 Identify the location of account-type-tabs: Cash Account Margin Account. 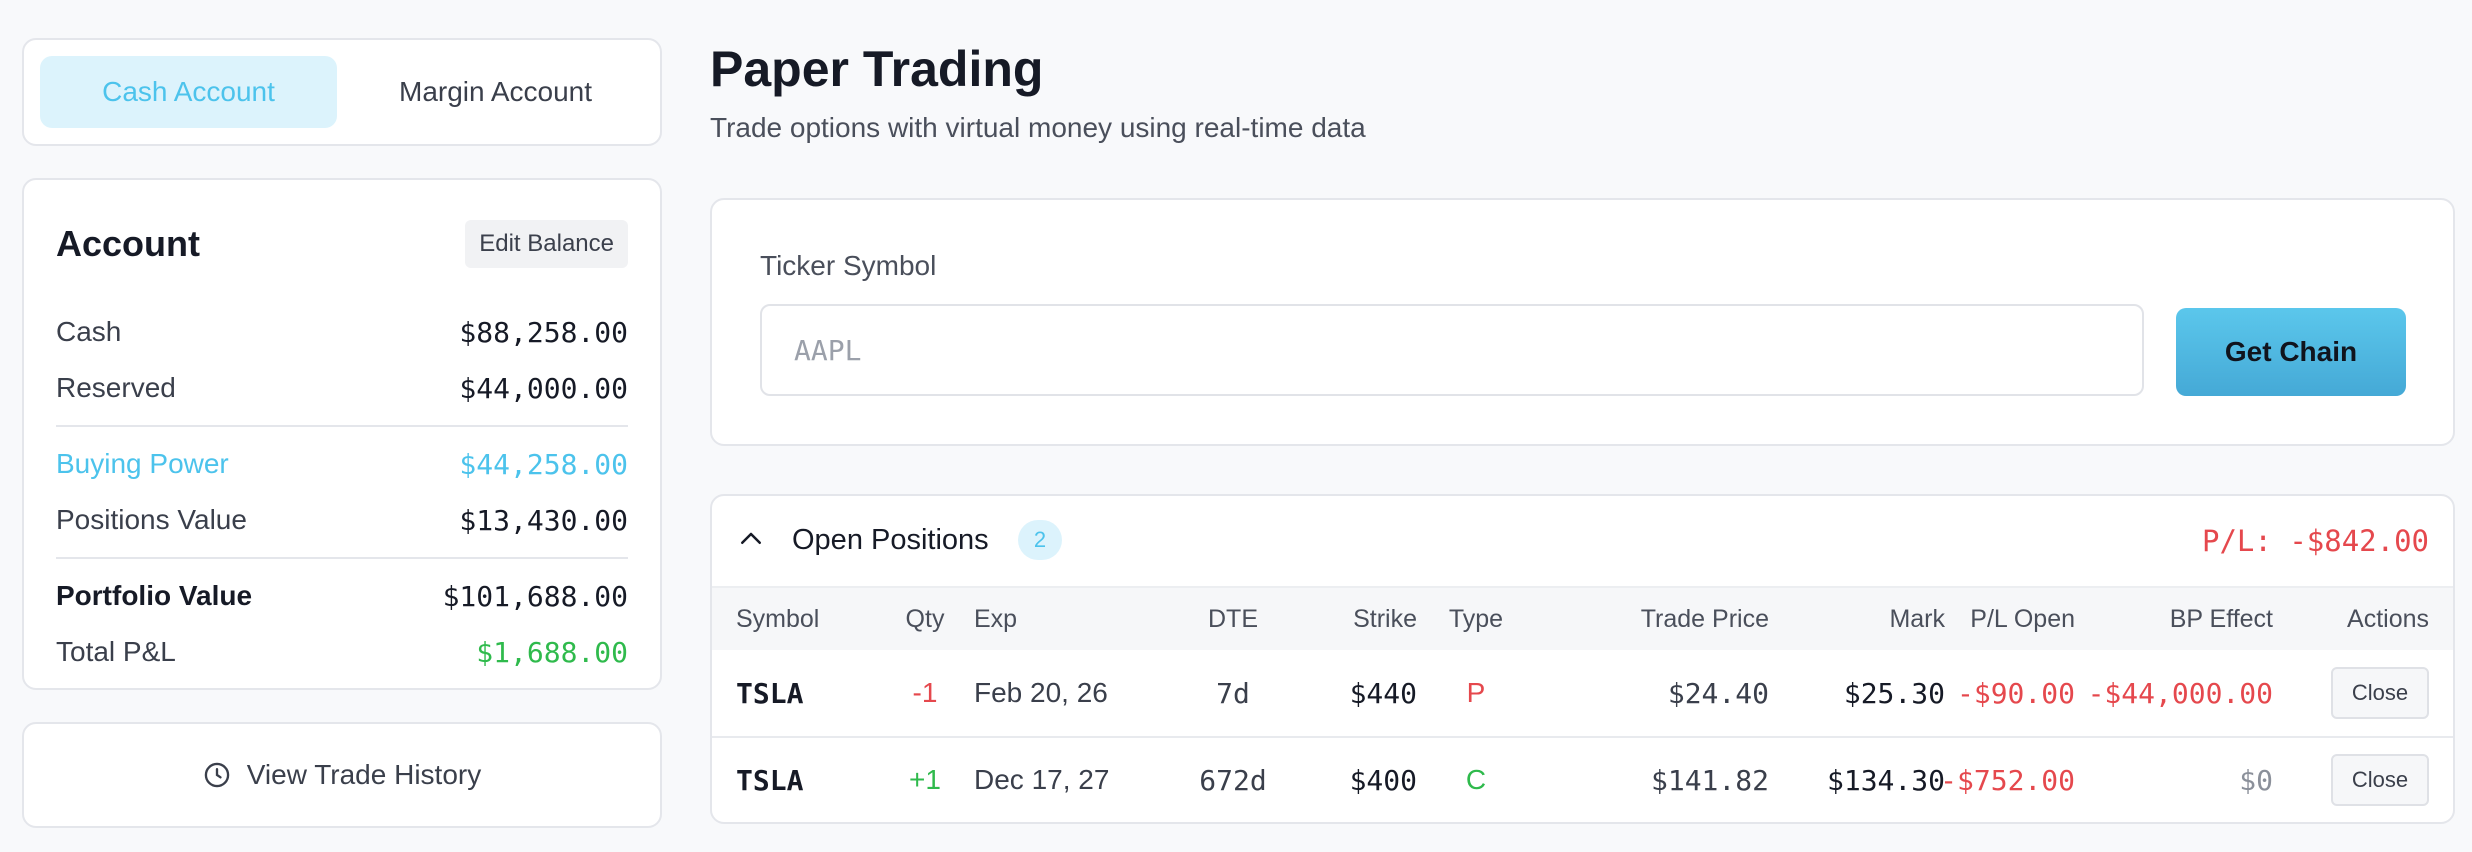
(342, 92).